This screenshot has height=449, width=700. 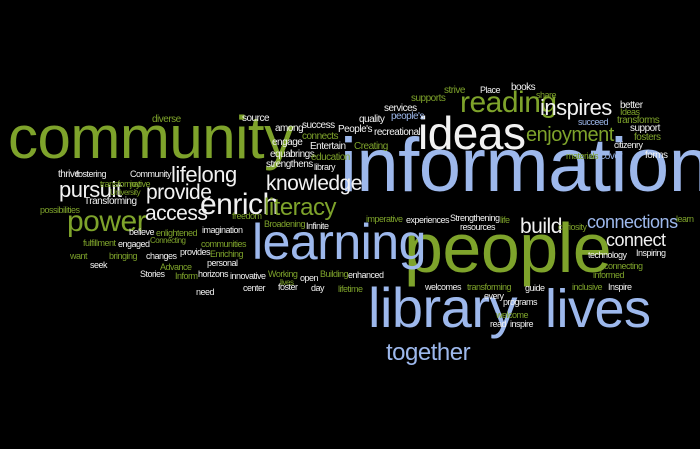 What do you see at coordinates (152, 274) in the screenshot?
I see `word-stories: Stories` at bounding box center [152, 274].